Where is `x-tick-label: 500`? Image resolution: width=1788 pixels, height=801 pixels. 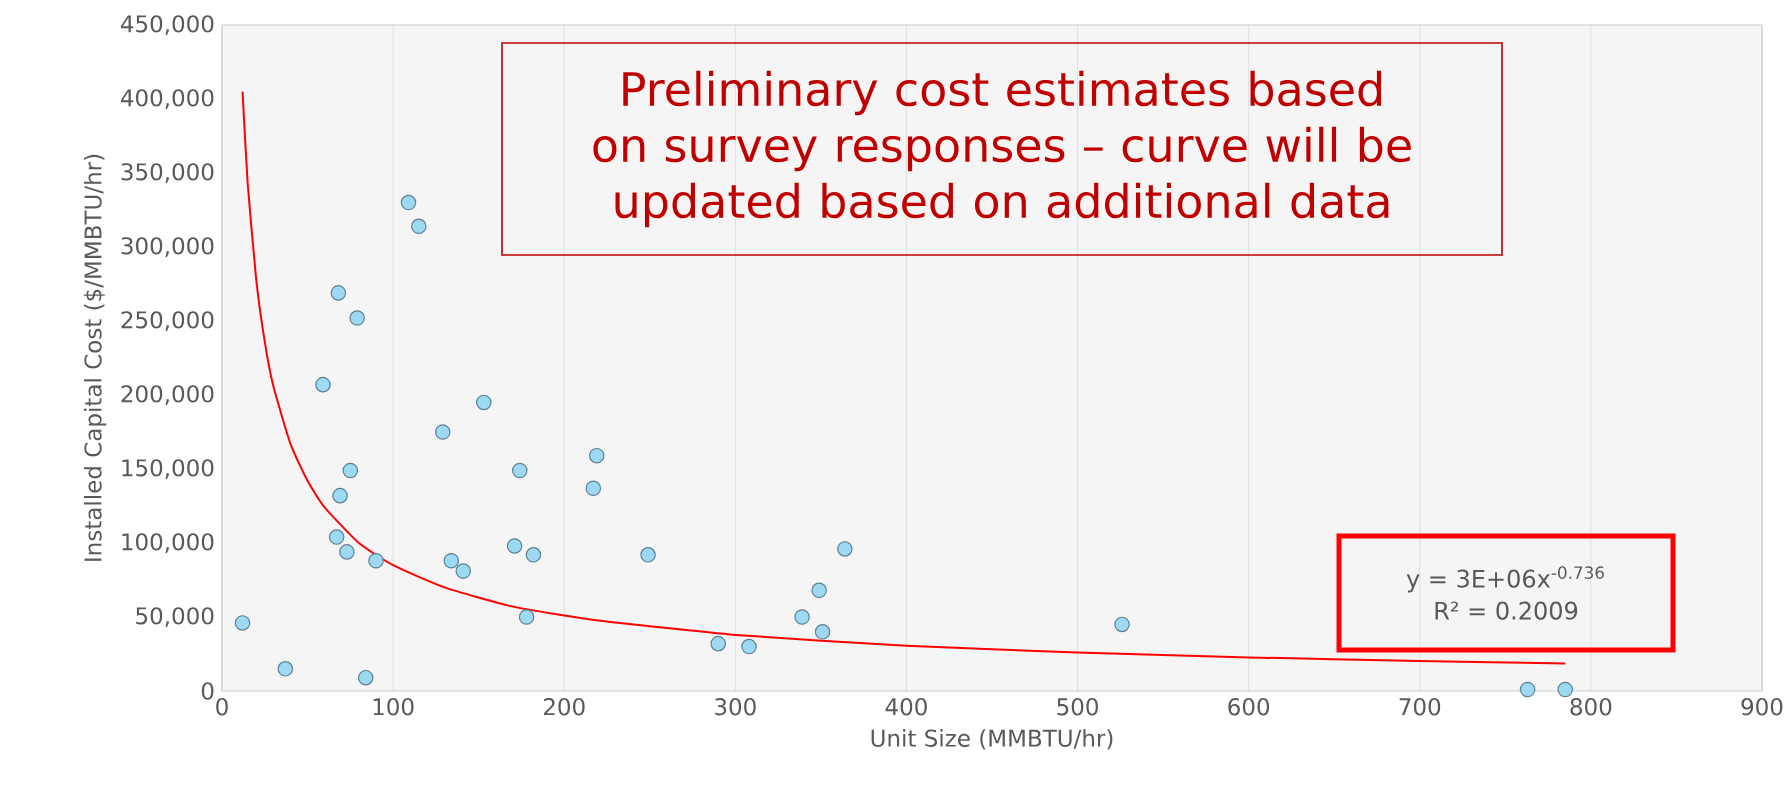 x-tick-label: 500 is located at coordinates (1077, 707).